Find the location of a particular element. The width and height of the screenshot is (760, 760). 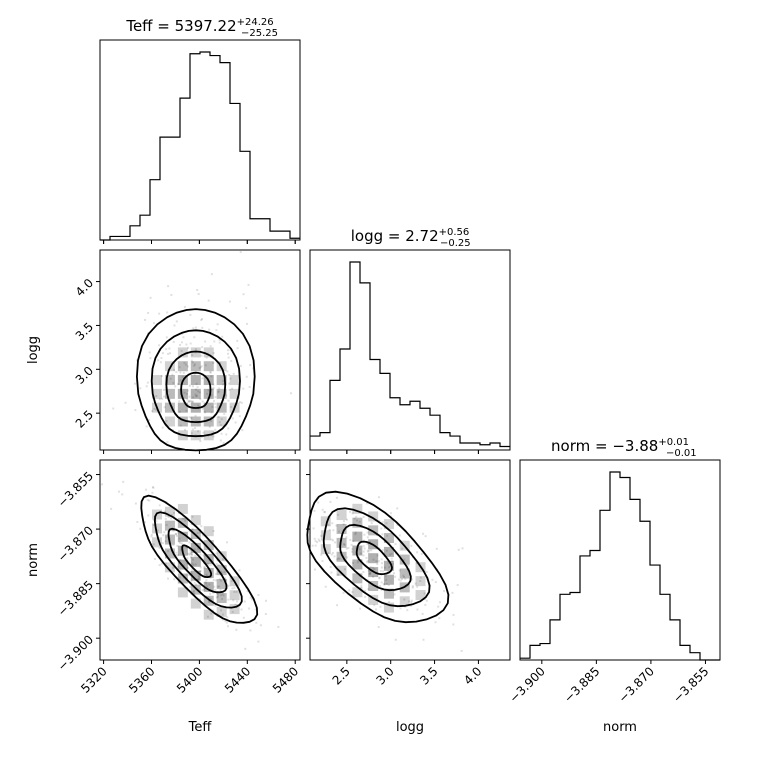

histogram-teff is located at coordinates (200, 146).